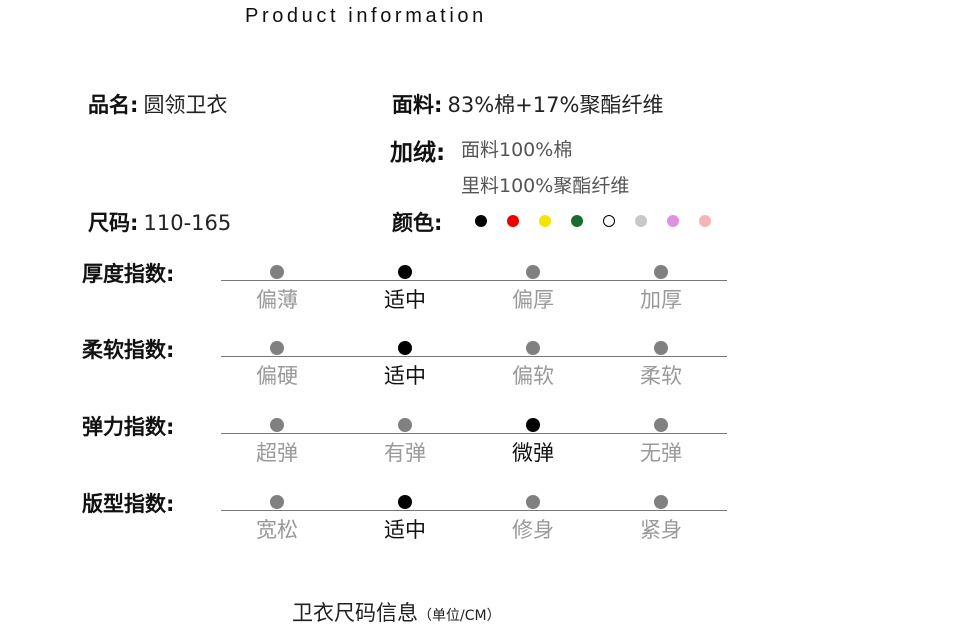 The image size is (973, 629). I want to click on index-label: 柔软指数:, so click(128, 350).